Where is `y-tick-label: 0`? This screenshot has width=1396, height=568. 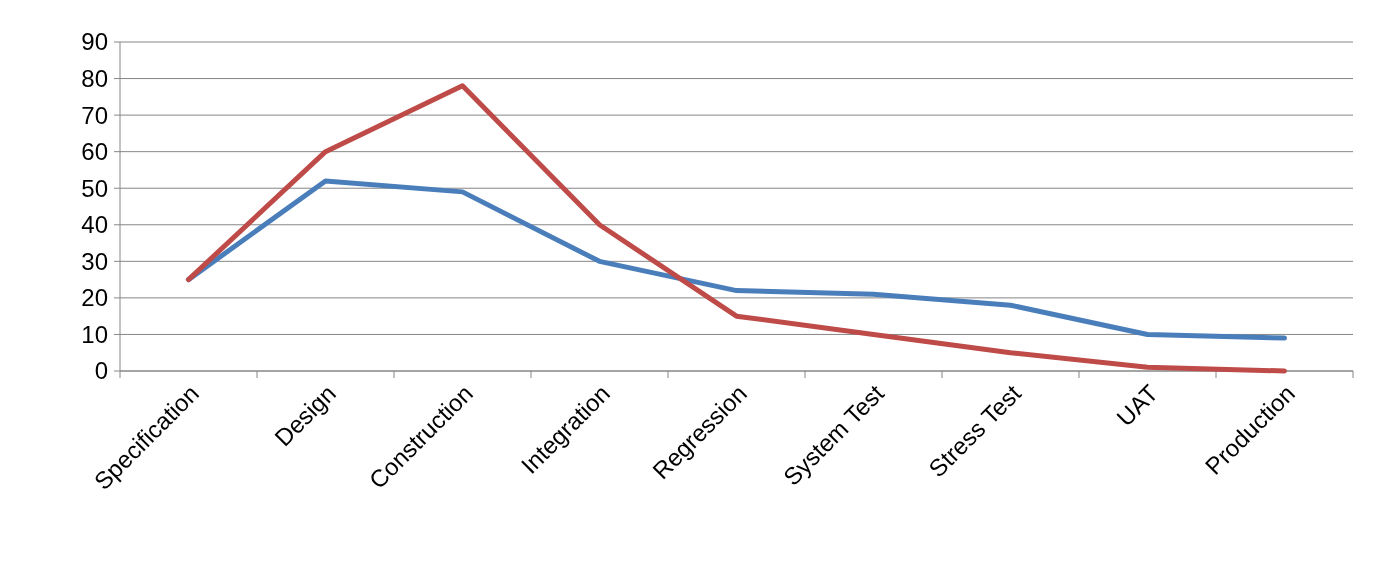
y-tick-label: 0 is located at coordinates (101, 371).